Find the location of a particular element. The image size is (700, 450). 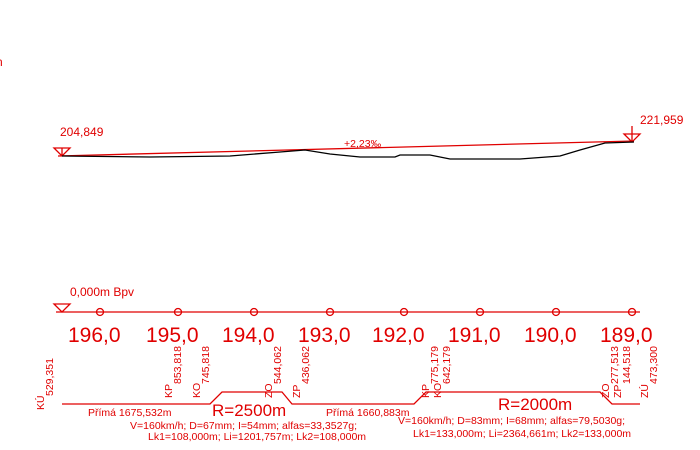

point-value: 277,513 is located at coordinates (615, 365).